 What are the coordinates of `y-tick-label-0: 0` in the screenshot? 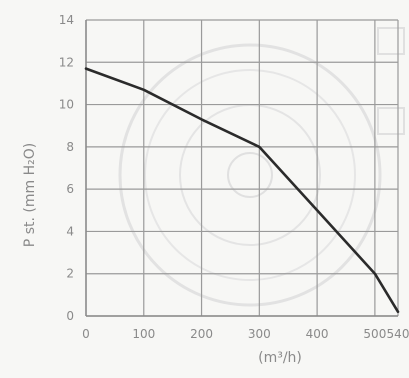 It's located at (70, 316).